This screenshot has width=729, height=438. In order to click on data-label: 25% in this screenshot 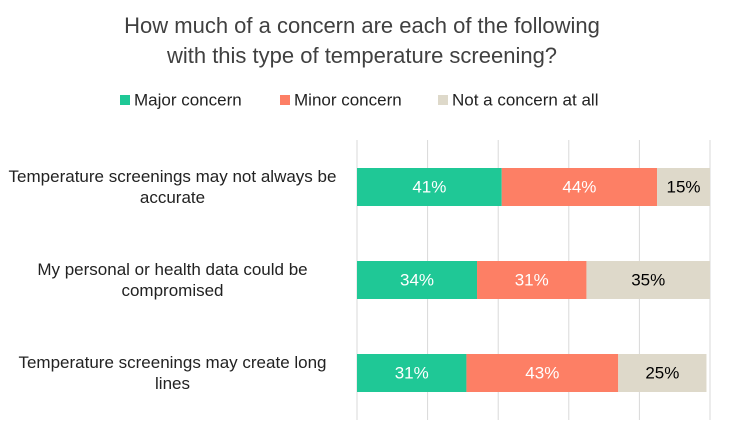, I will do `click(662, 372)`.